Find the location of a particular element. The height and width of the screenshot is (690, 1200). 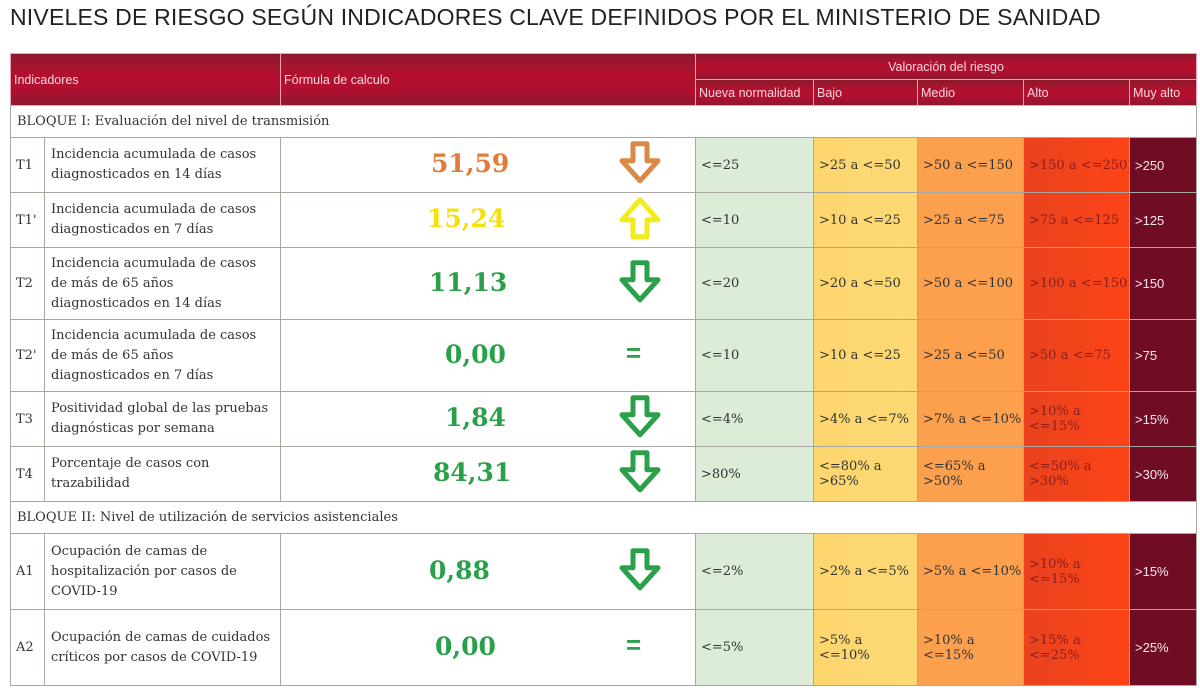

range-bajo: >20 a <=50 is located at coordinates (865, 283).